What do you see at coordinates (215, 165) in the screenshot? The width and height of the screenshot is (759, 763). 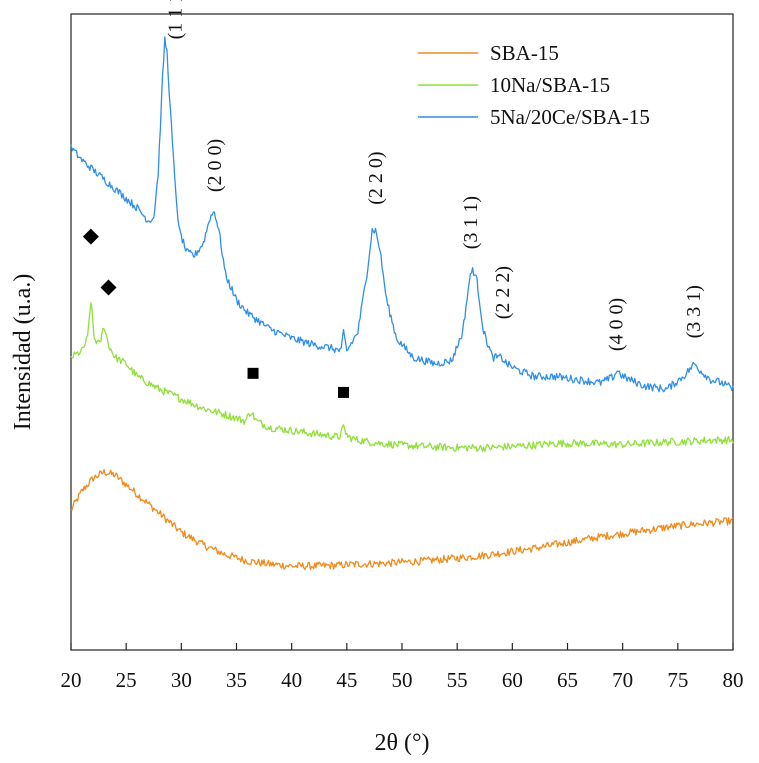 I see `peak-label: (2 0 0)` at bounding box center [215, 165].